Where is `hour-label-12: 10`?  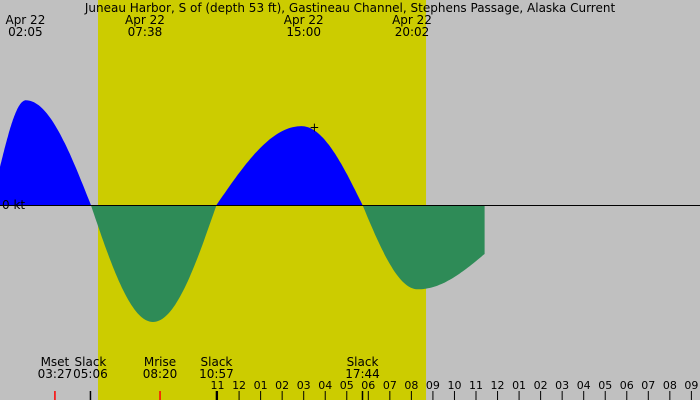 hour-label-12: 10 is located at coordinates (454, 385).